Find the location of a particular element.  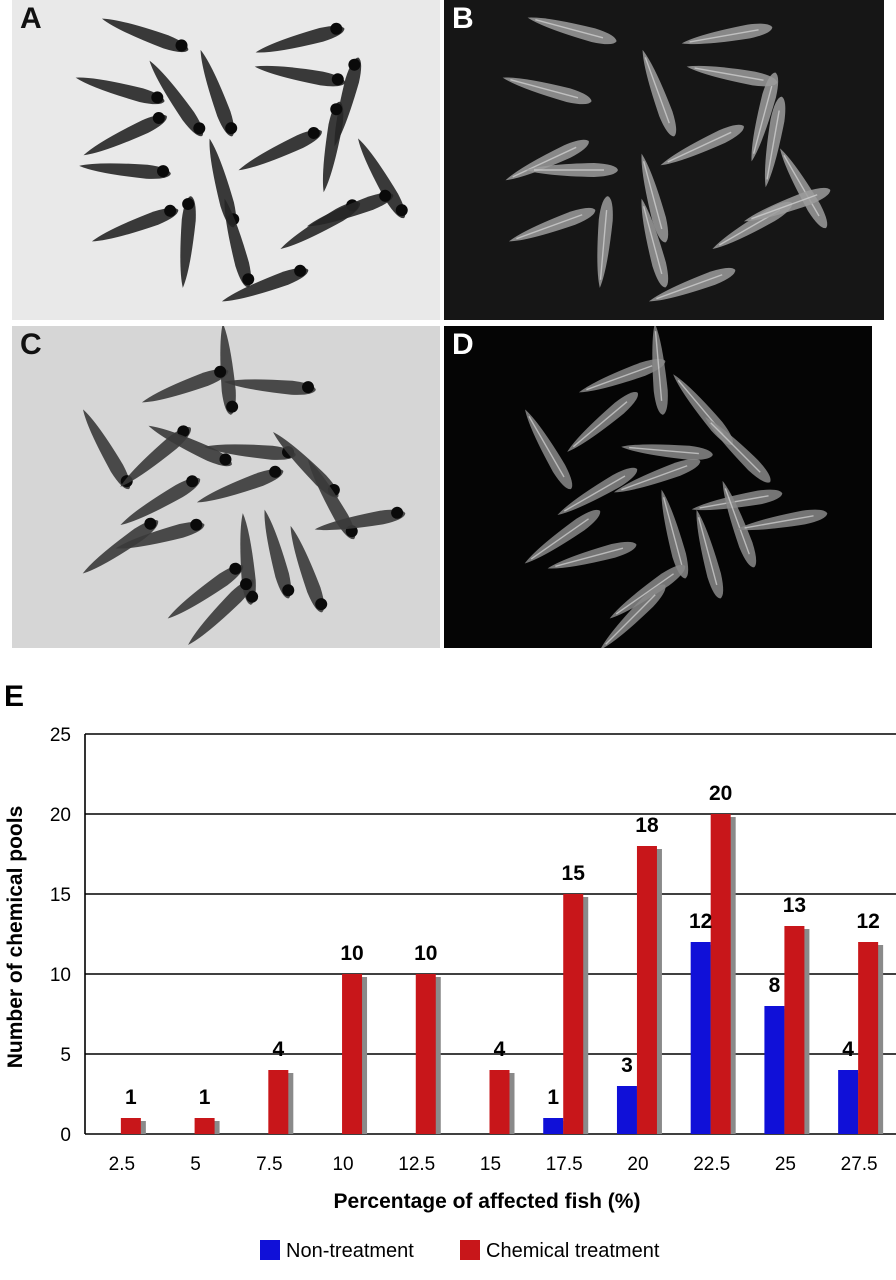

legend-swatch is located at coordinates (270, 1250).